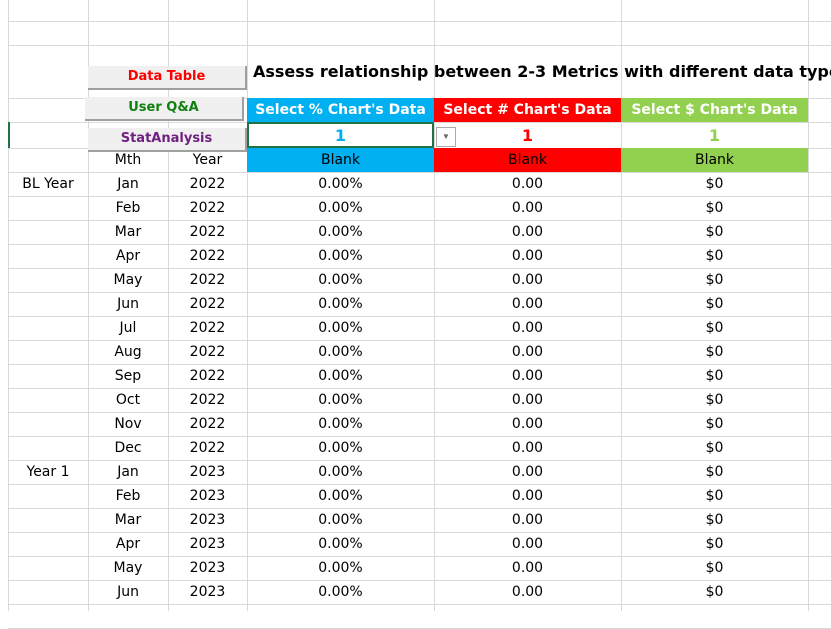 Image resolution: width=831 pixels, height=629 pixels. I want to click on cell-mth: Jul, so click(128, 328).